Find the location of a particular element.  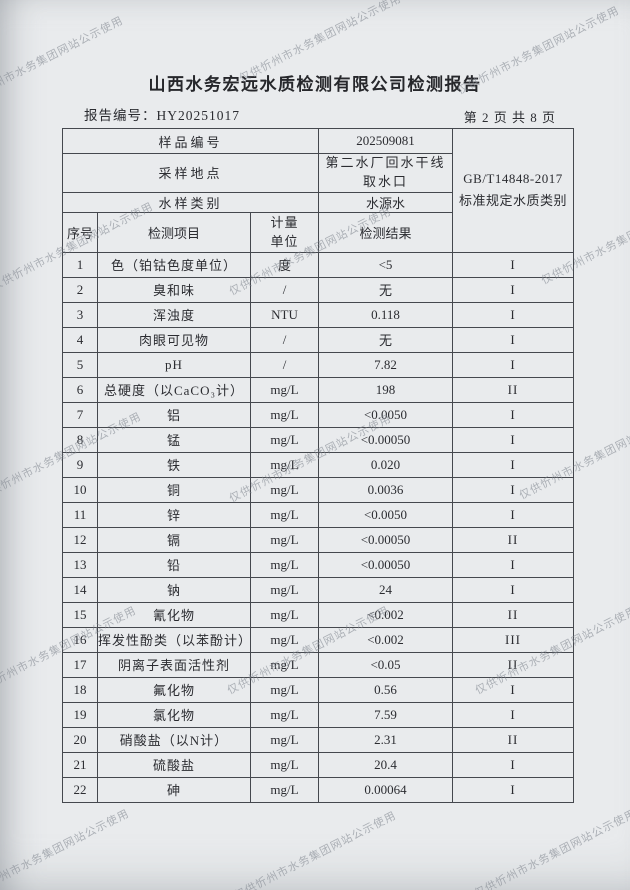

sample-id-label: 样品编号 is located at coordinates (190, 141).